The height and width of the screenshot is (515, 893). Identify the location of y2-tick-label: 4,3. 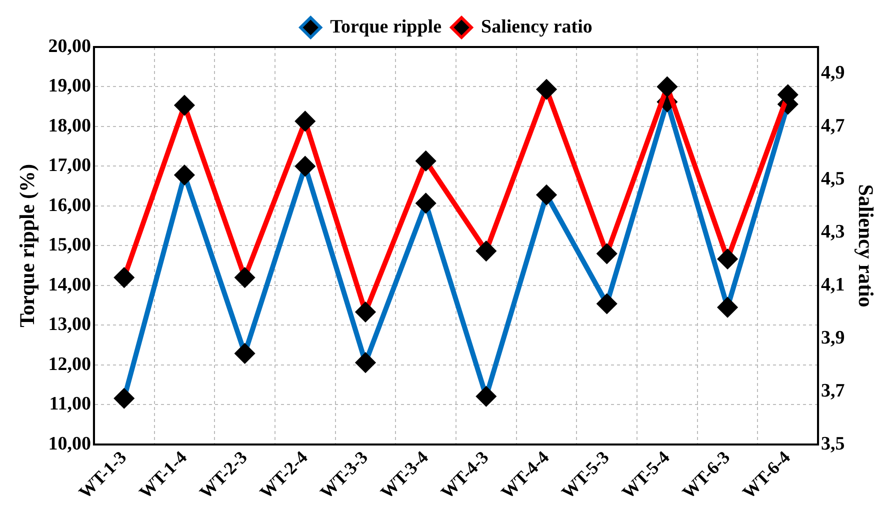
(833, 231).